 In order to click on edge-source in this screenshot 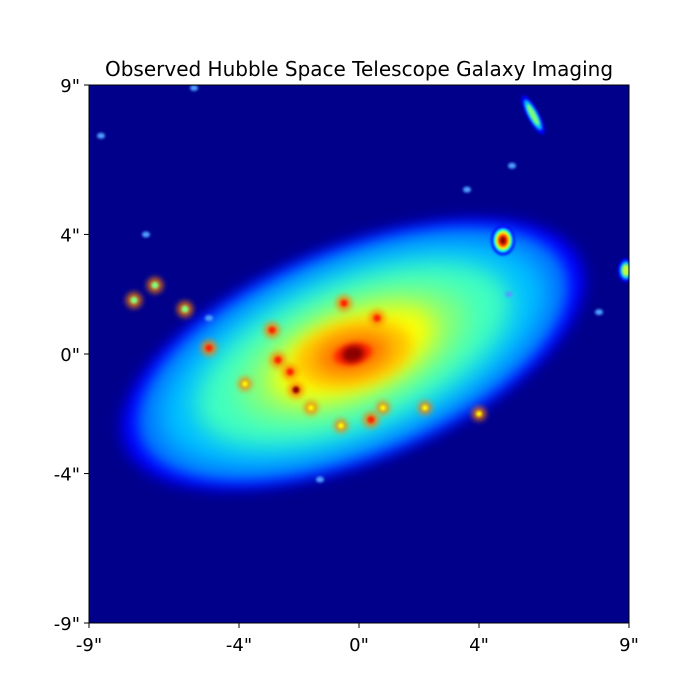, I will do `click(625, 270)`.